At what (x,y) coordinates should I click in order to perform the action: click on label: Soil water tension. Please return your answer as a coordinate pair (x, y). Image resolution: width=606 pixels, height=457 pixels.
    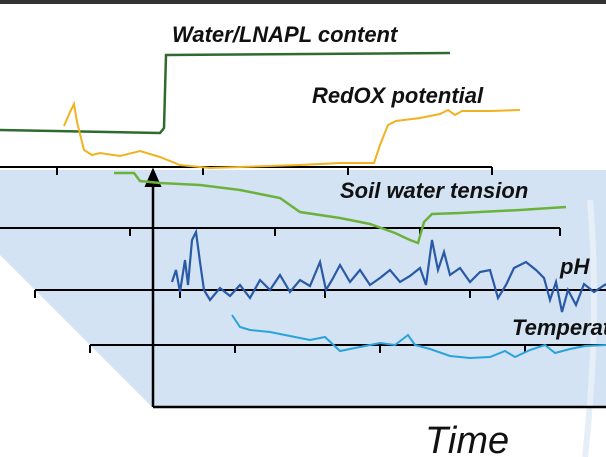
    Looking at the image, I should click on (434, 190).